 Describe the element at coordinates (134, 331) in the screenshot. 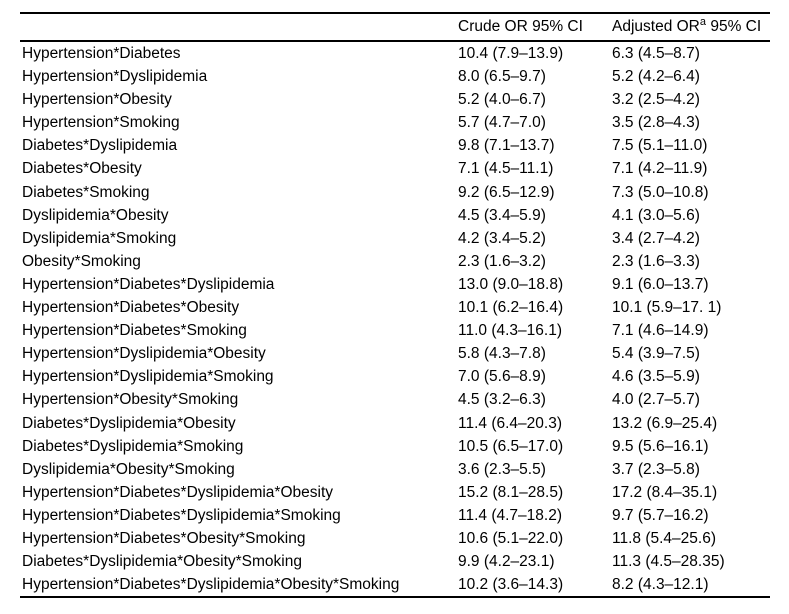

I see `row-label: Hypertension*Diabetes*Smoking` at that location.